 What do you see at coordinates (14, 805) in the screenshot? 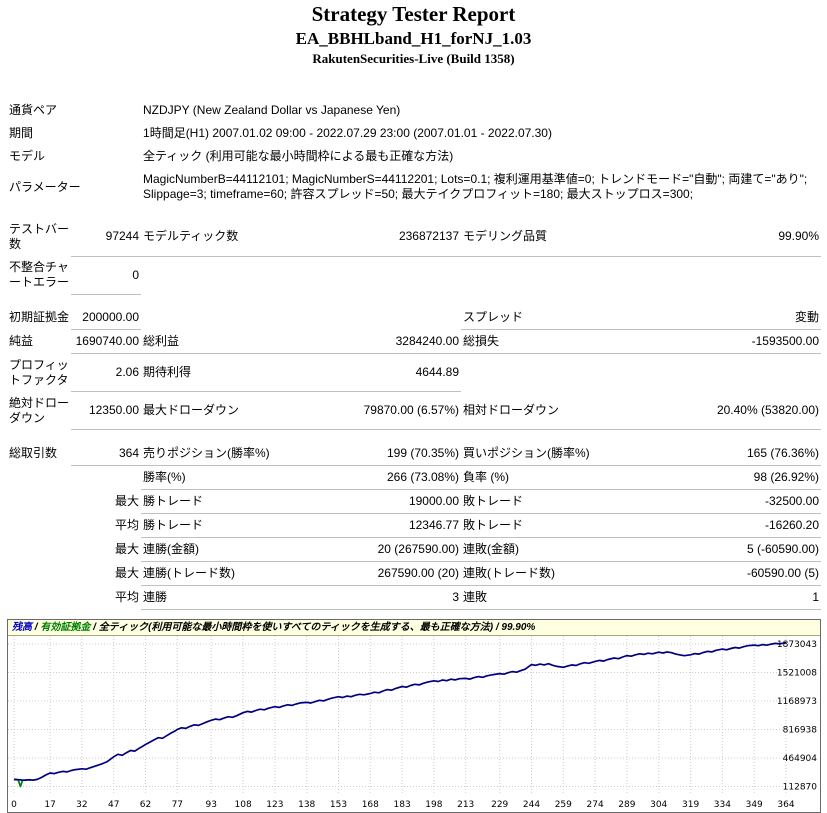
I see `x-axis-label: 0` at bounding box center [14, 805].